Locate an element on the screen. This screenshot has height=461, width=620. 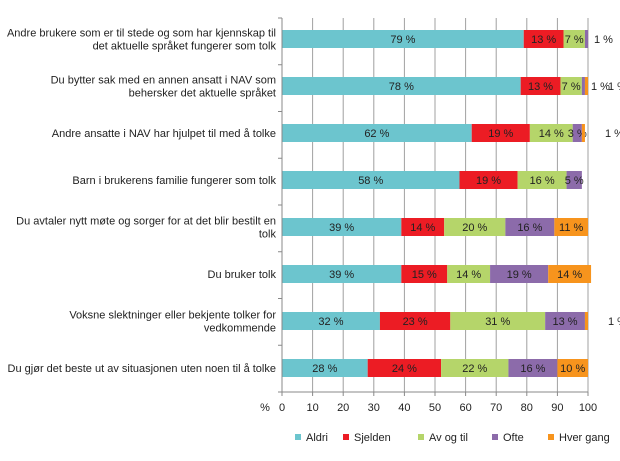
data-label: 5 % is located at coordinates (574, 181).